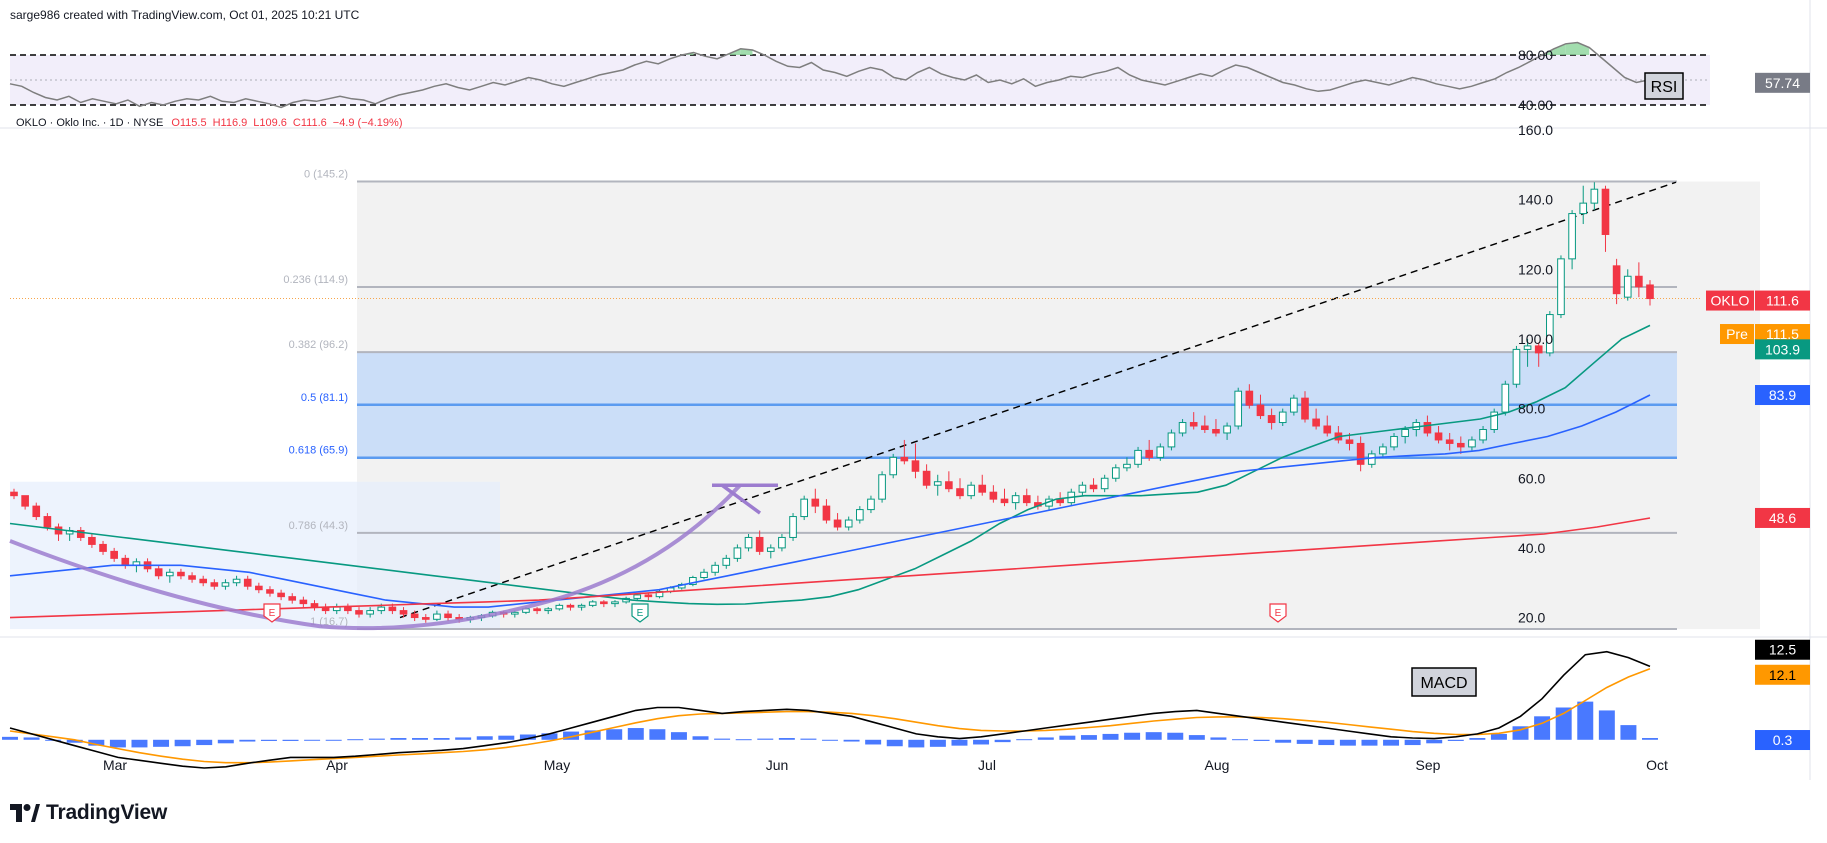  I want to click on pre-price-name-badge: Pre, so click(1737, 334).